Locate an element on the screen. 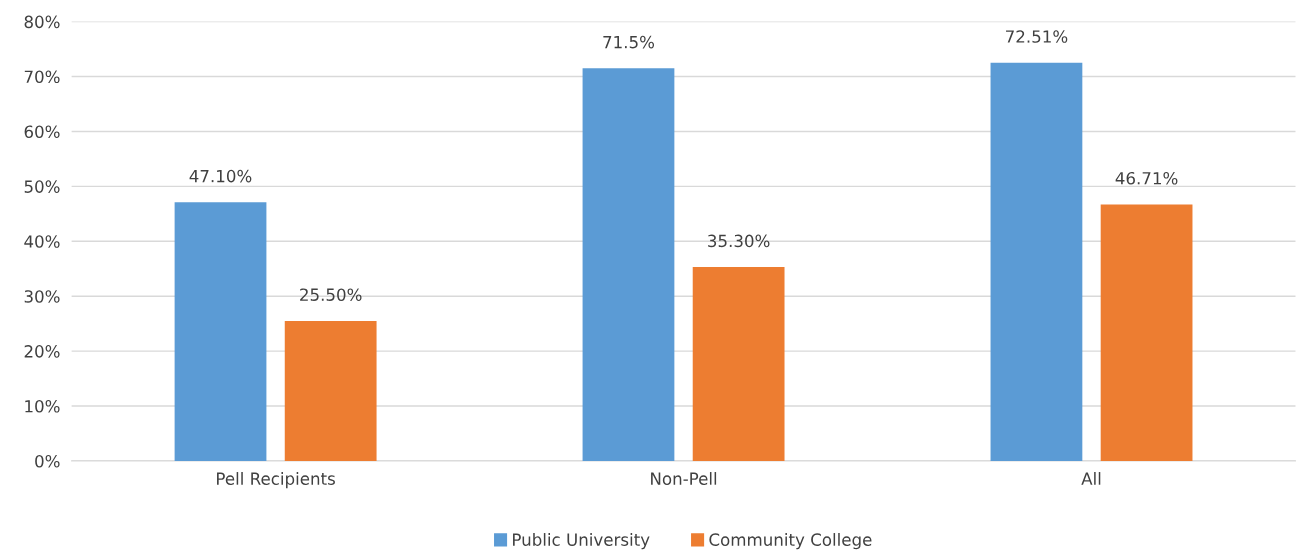  x-tick-label: Pell Recipients is located at coordinates (276, 480).